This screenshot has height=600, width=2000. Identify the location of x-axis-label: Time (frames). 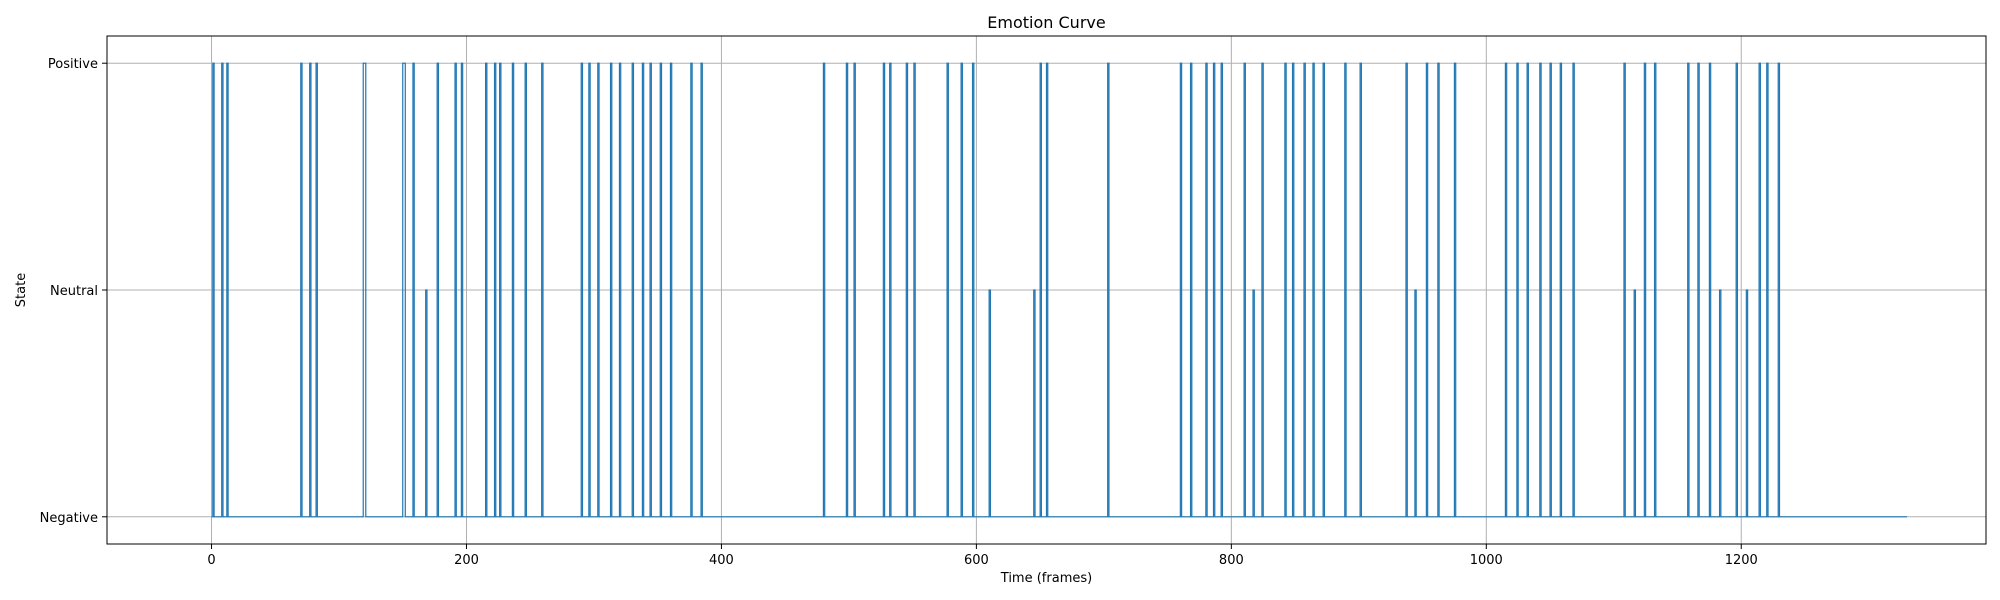
(1046, 578).